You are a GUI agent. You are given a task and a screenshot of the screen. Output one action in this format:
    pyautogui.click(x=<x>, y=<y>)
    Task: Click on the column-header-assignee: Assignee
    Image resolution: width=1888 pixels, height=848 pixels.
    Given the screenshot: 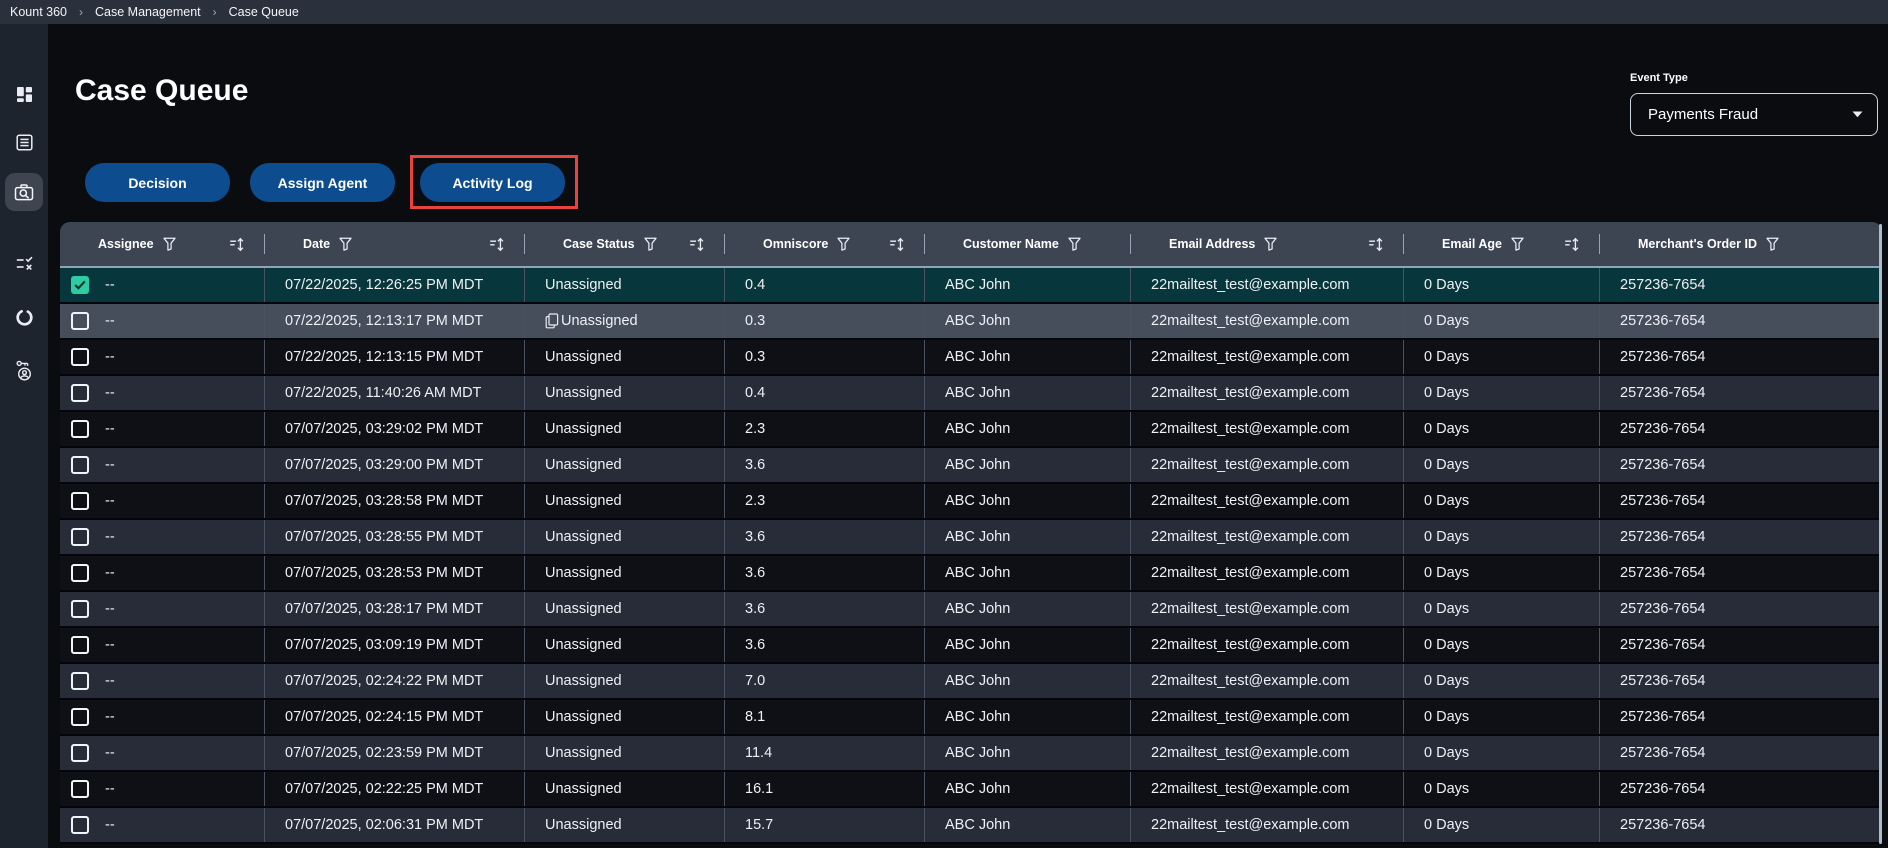 What is the action you would take?
    pyautogui.click(x=162, y=244)
    